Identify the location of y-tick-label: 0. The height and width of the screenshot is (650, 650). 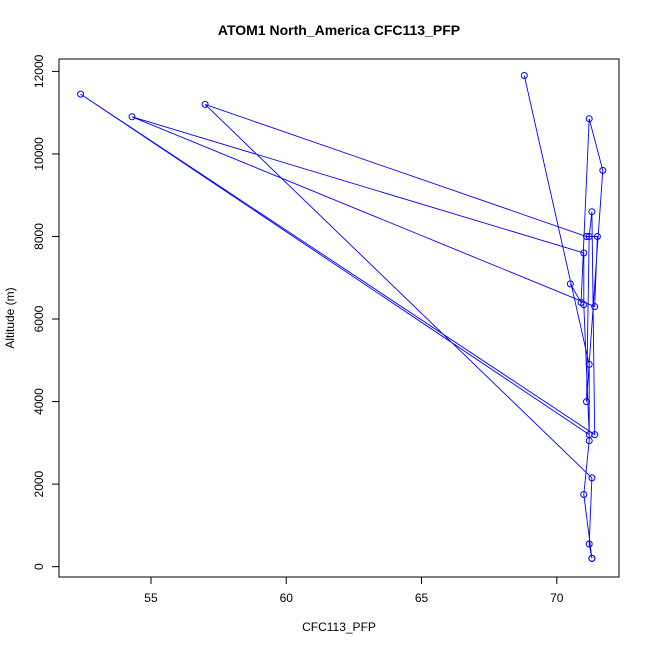
(39, 566).